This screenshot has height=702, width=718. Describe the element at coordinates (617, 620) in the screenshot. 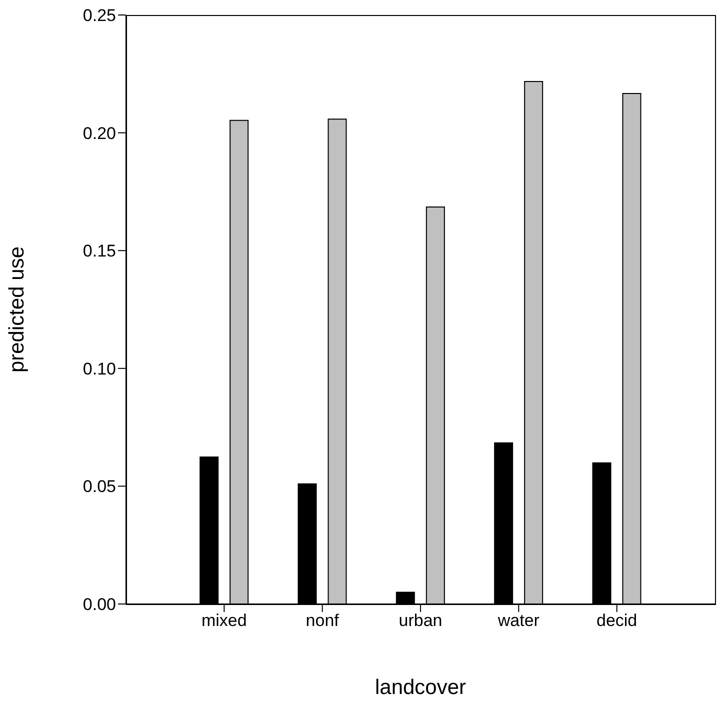

I see `x-tick-label: decid` at that location.